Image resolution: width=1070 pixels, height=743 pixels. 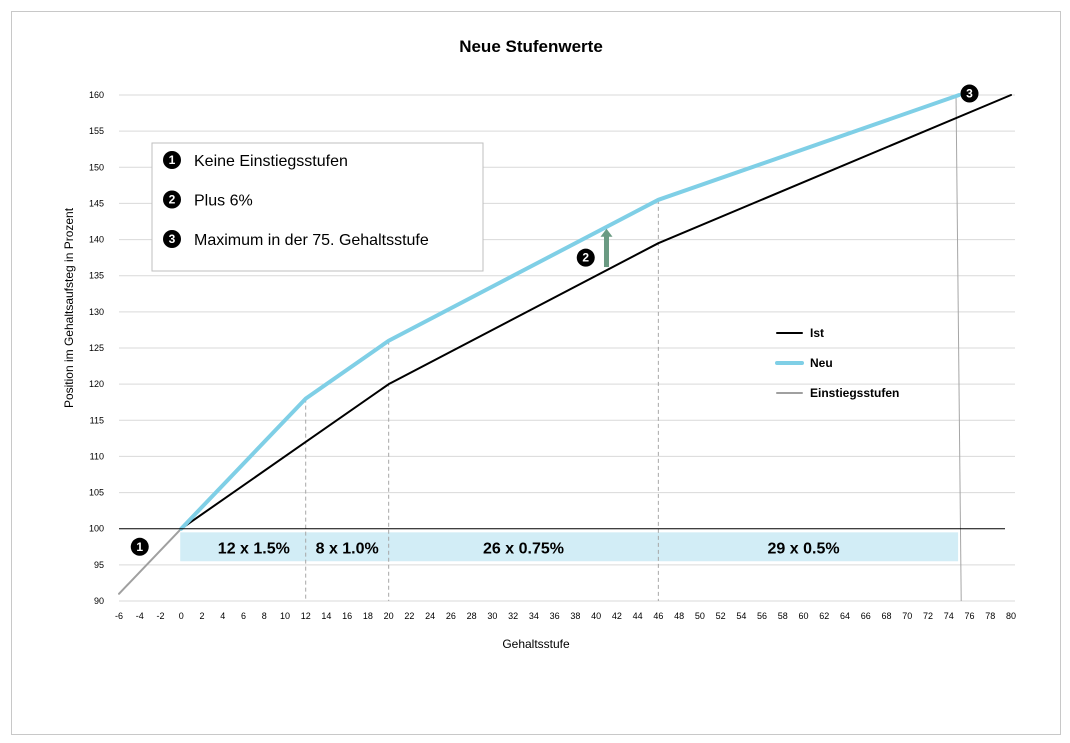 I want to click on badge-max-number: 3, so click(x=969, y=94).